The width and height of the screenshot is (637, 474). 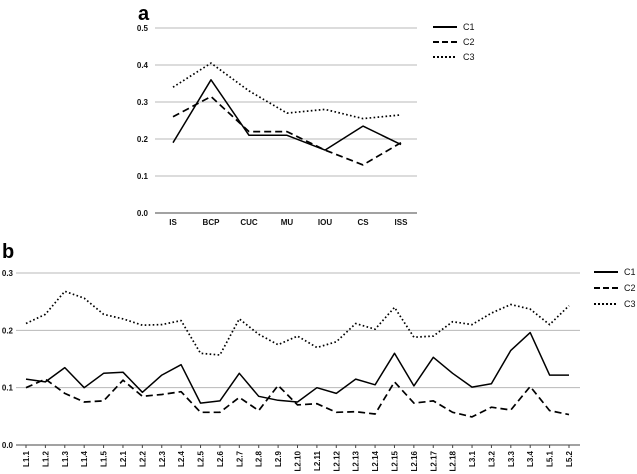 What do you see at coordinates (569, 458) in the screenshot?
I see `x-tick-label: L5.2` at bounding box center [569, 458].